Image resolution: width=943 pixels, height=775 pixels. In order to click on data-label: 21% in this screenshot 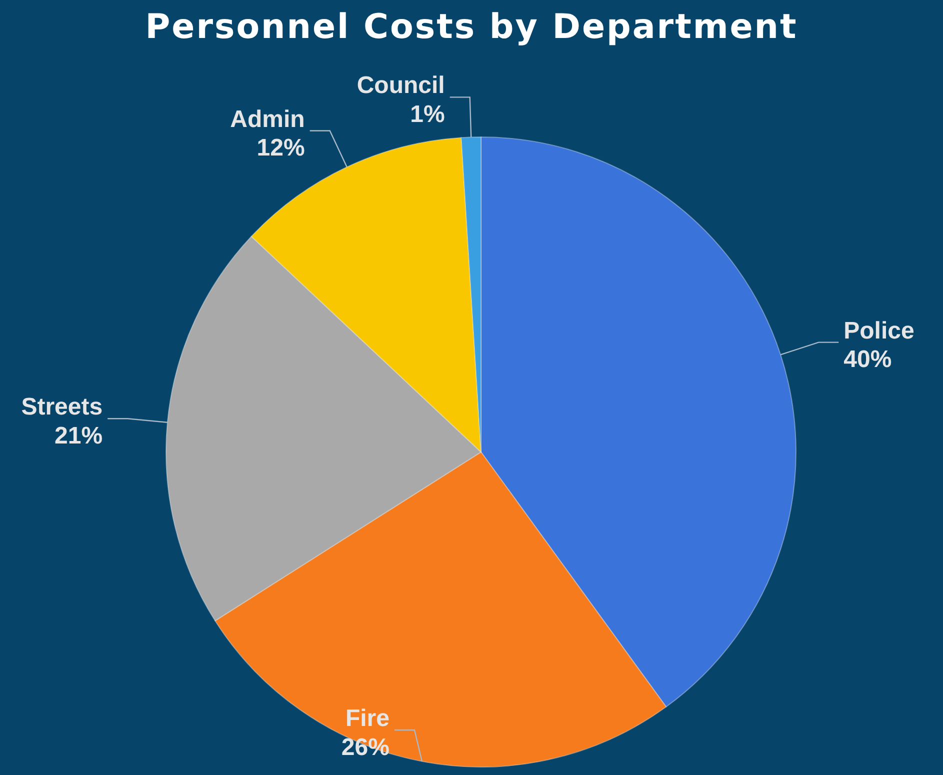, I will do `click(78, 436)`.